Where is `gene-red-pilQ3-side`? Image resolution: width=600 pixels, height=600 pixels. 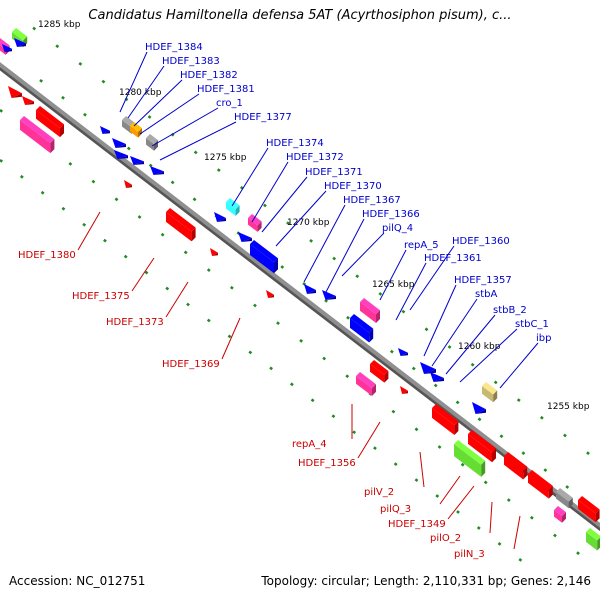 gene-red-pilQ3-side is located at coordinates (494, 455).